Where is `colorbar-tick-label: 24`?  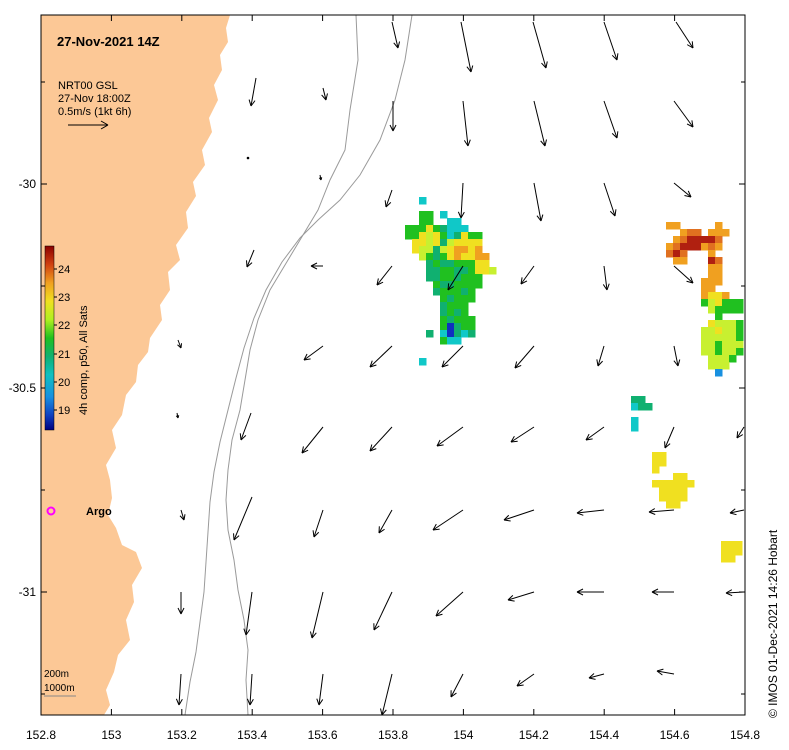
colorbar-tick-label: 24 is located at coordinates (64, 270).